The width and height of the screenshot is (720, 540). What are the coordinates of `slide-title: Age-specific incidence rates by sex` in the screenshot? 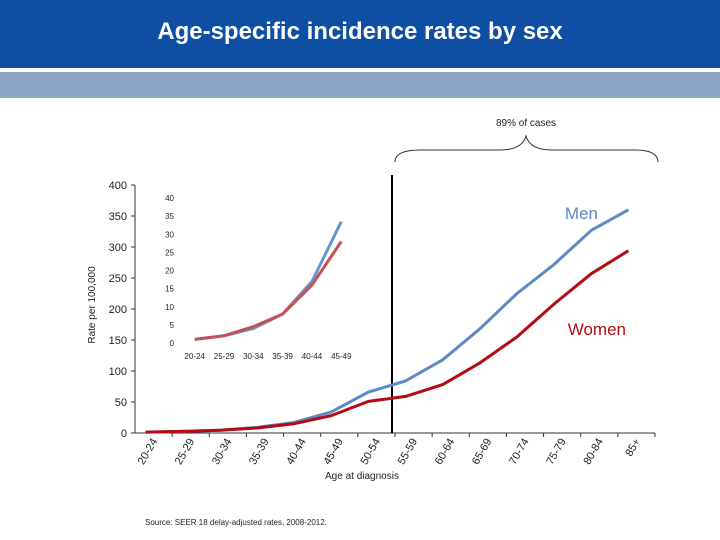 It's located at (360, 31).